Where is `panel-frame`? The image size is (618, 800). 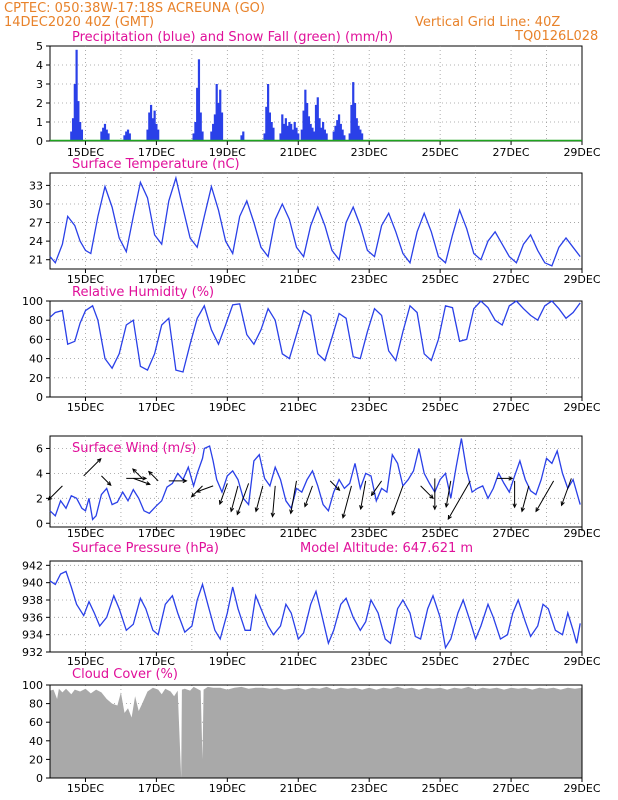
panel-frame is located at coordinates (316, 221).